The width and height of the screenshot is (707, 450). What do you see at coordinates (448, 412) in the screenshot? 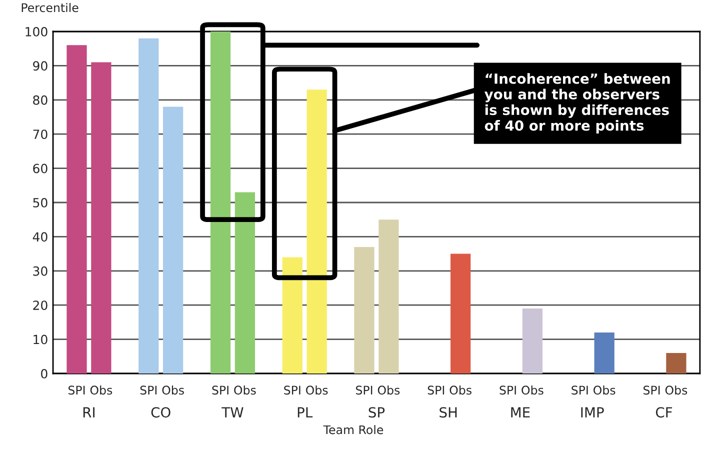
I see `x-tick-label: SH` at bounding box center [448, 412].